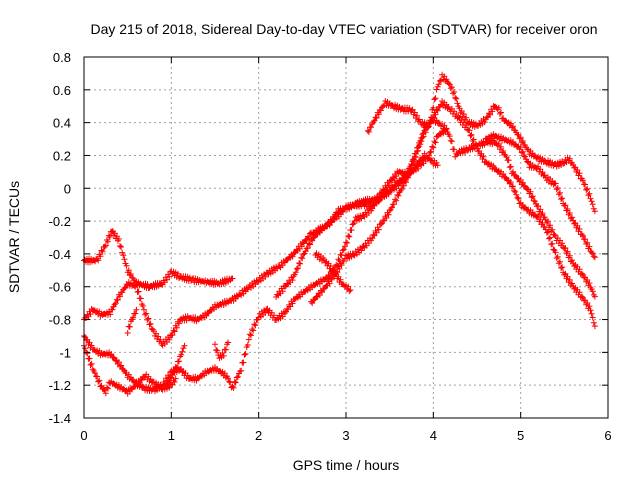  What do you see at coordinates (60, 254) in the screenshot?
I see `y-tick-label: -0.4` at bounding box center [60, 254].